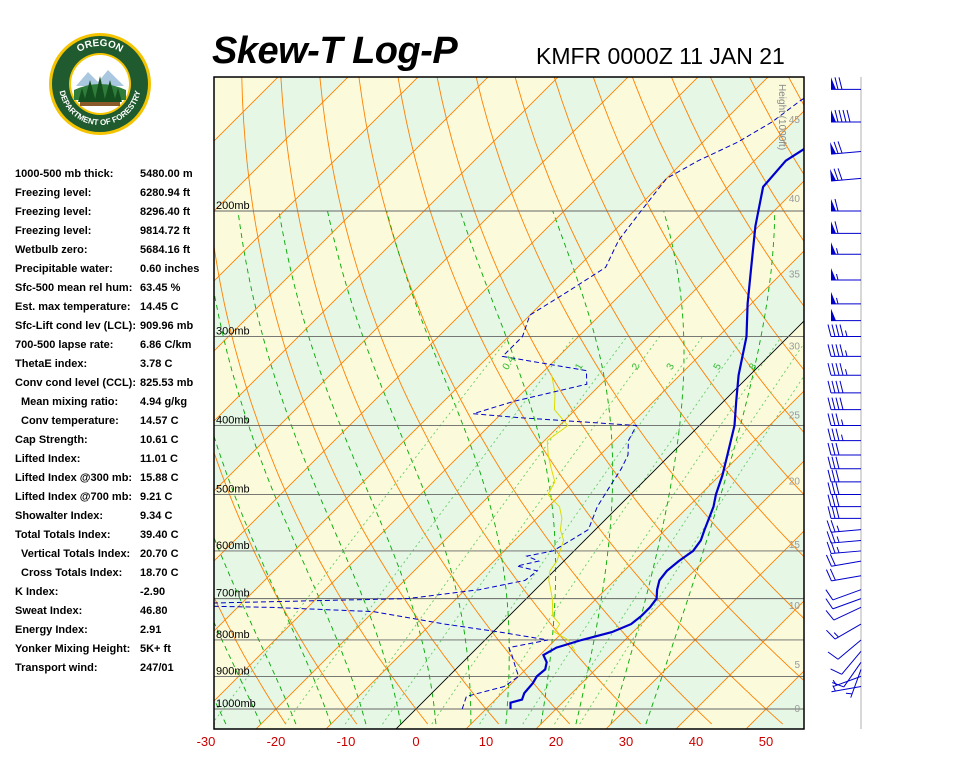 The height and width of the screenshot is (768, 960). Describe the element at coordinates (766, 741) in the screenshot. I see `temperature-tick-label: 50` at that location.